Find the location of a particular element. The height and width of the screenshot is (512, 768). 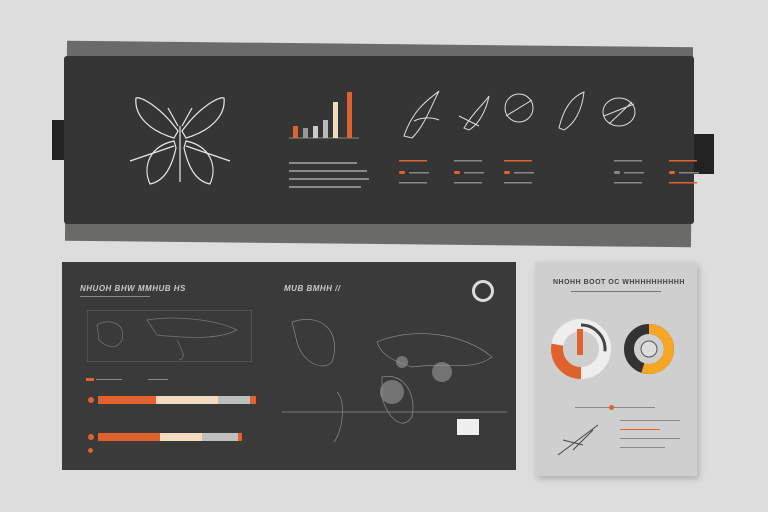

map-title: MUB BMHH // is located at coordinates (312, 288).